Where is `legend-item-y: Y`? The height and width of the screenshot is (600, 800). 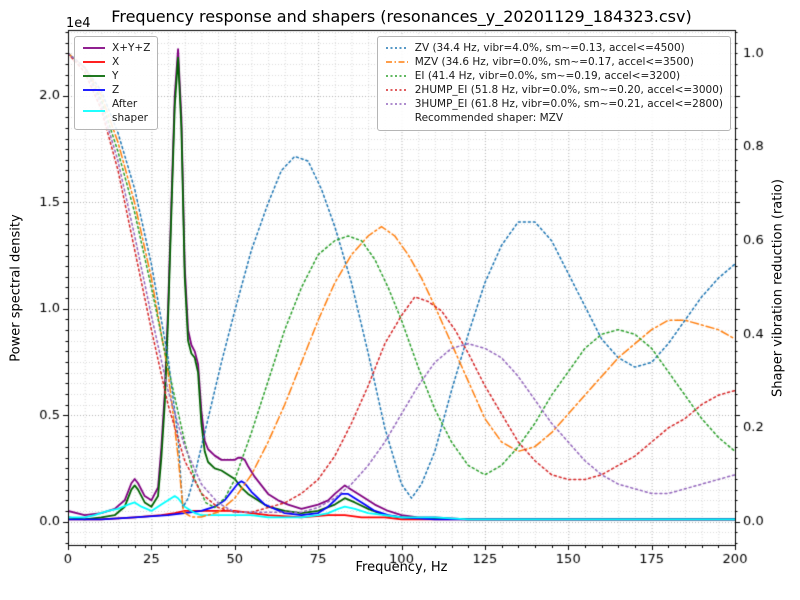
legend-item-y: Y is located at coordinates (116, 76).